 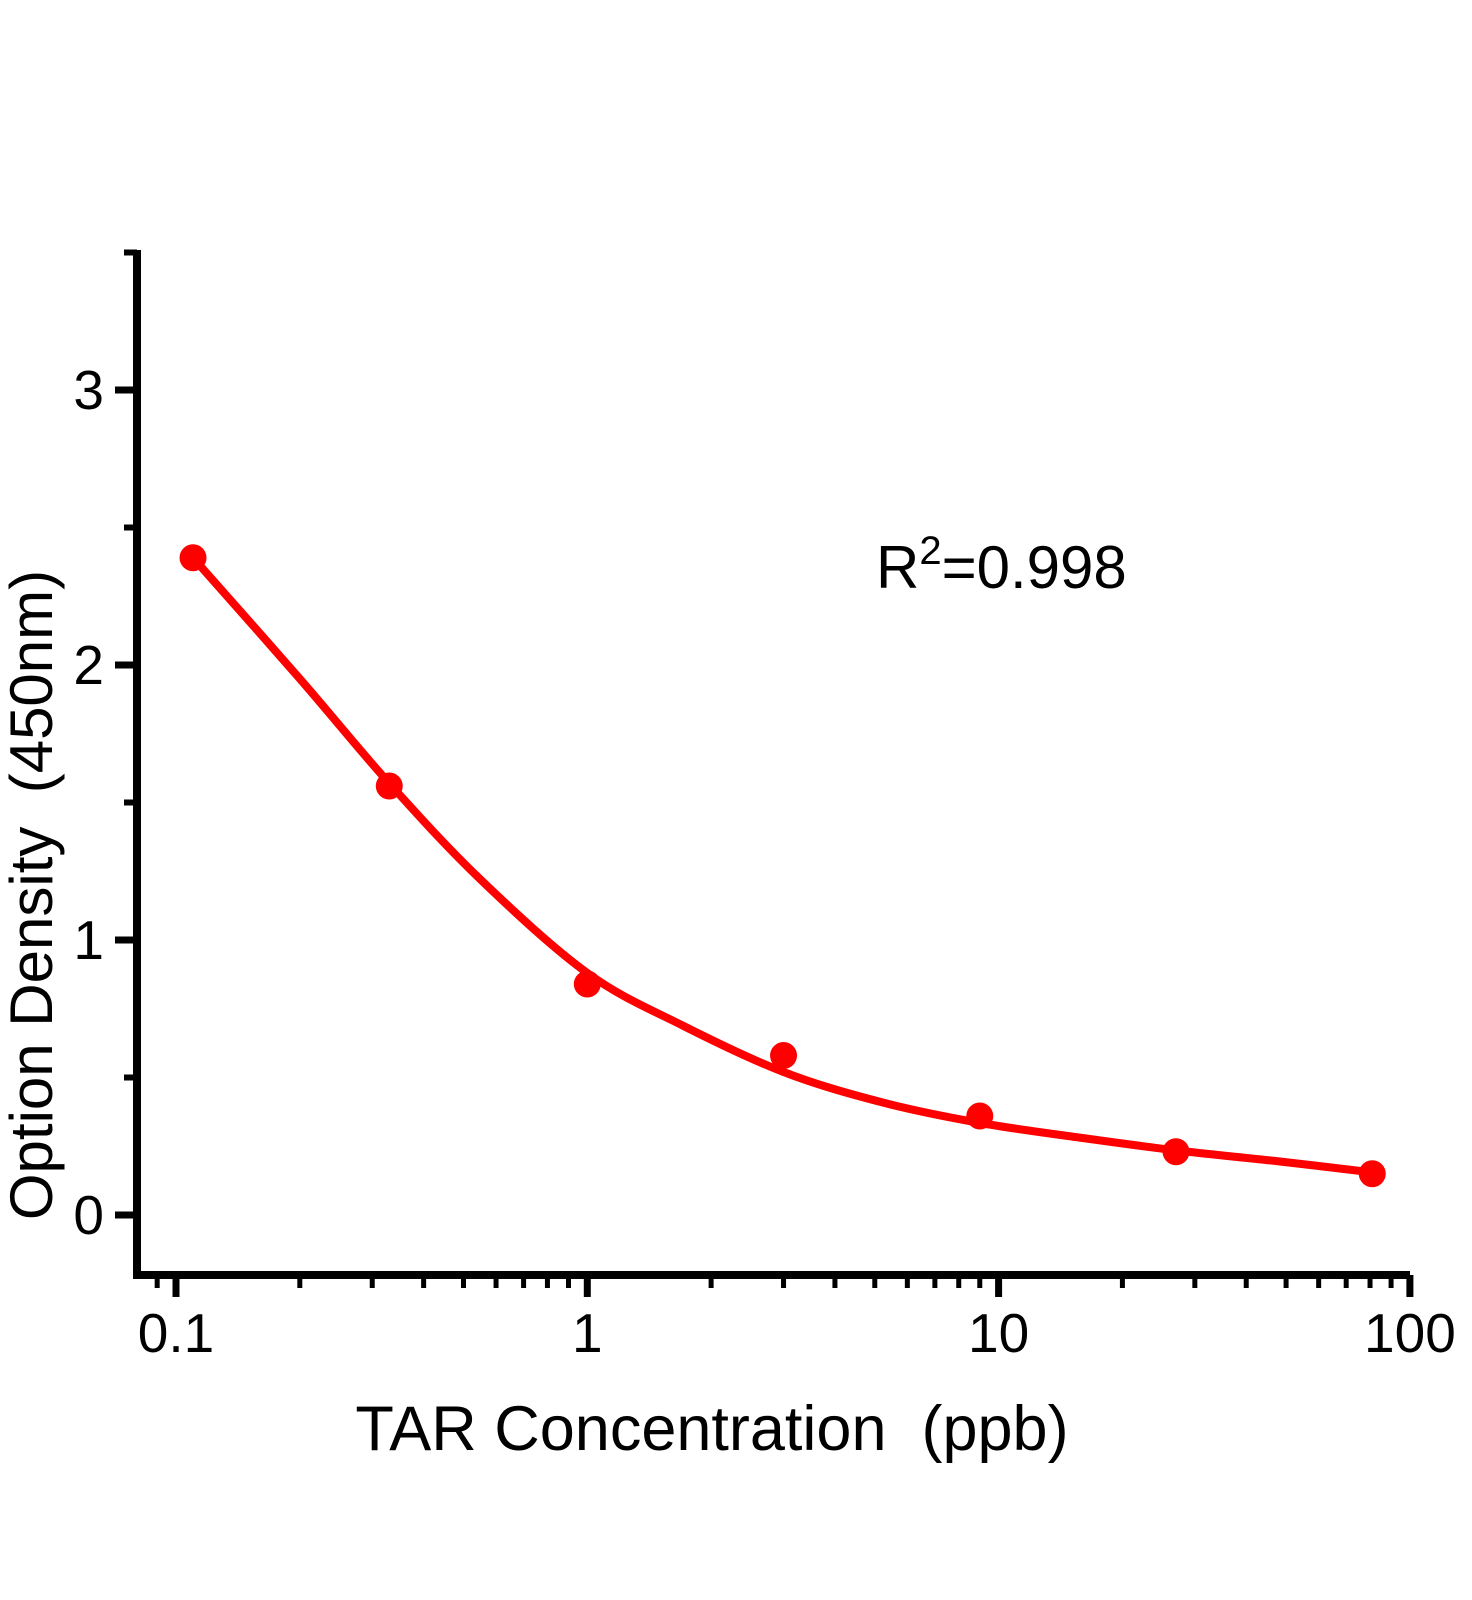 I want to click on r-squared-base: R, so click(x=897, y=567).